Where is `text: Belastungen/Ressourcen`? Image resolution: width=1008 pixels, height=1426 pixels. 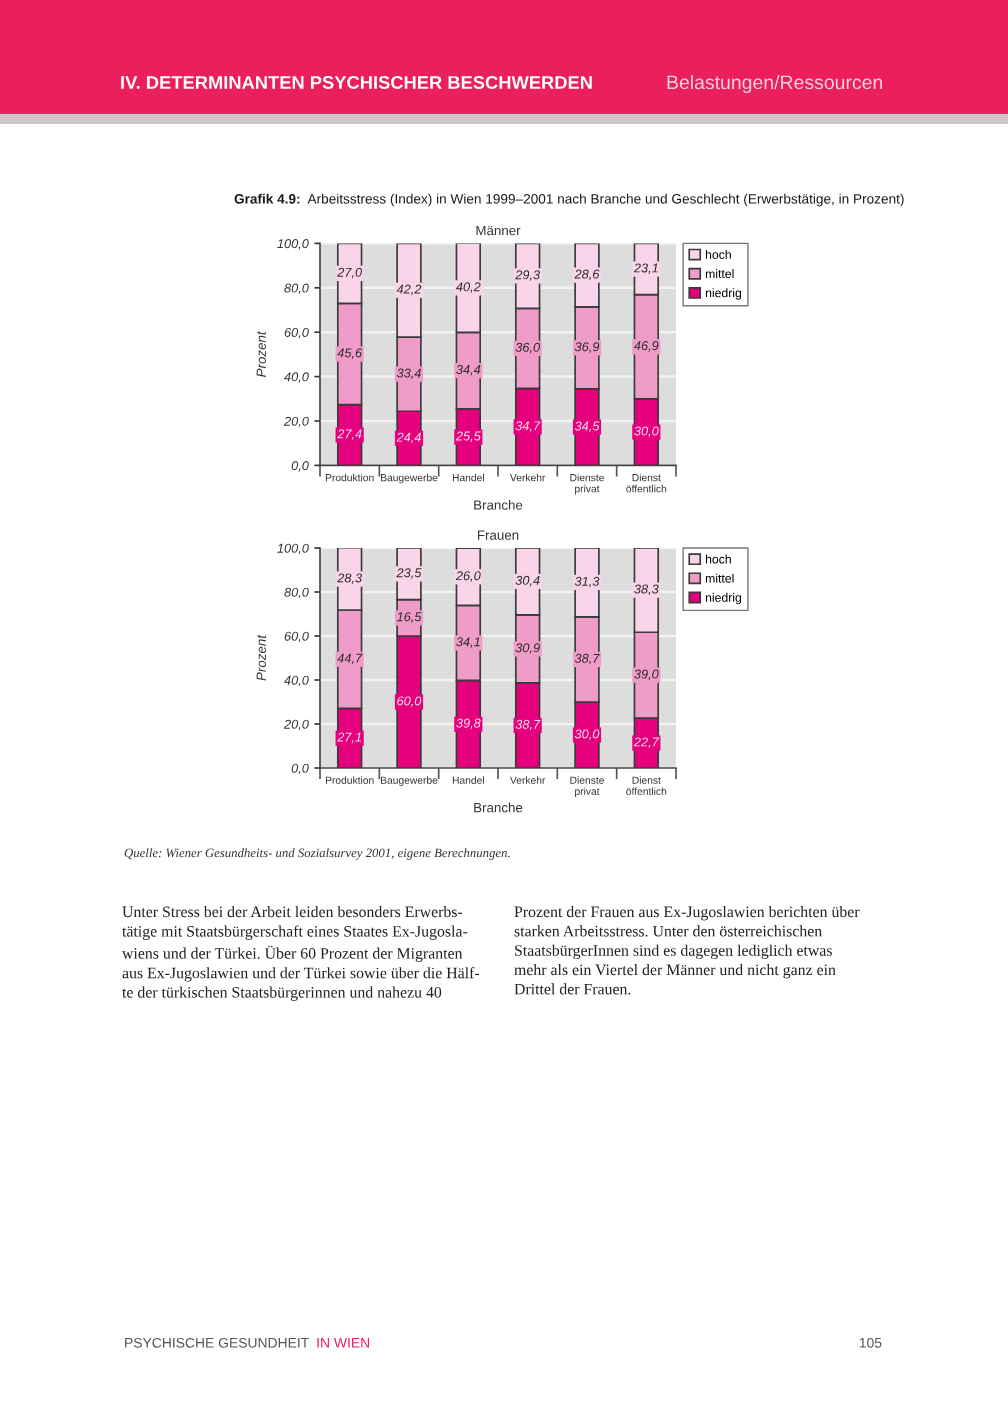
text: Belastungen/Ressourcen is located at coordinates (775, 84).